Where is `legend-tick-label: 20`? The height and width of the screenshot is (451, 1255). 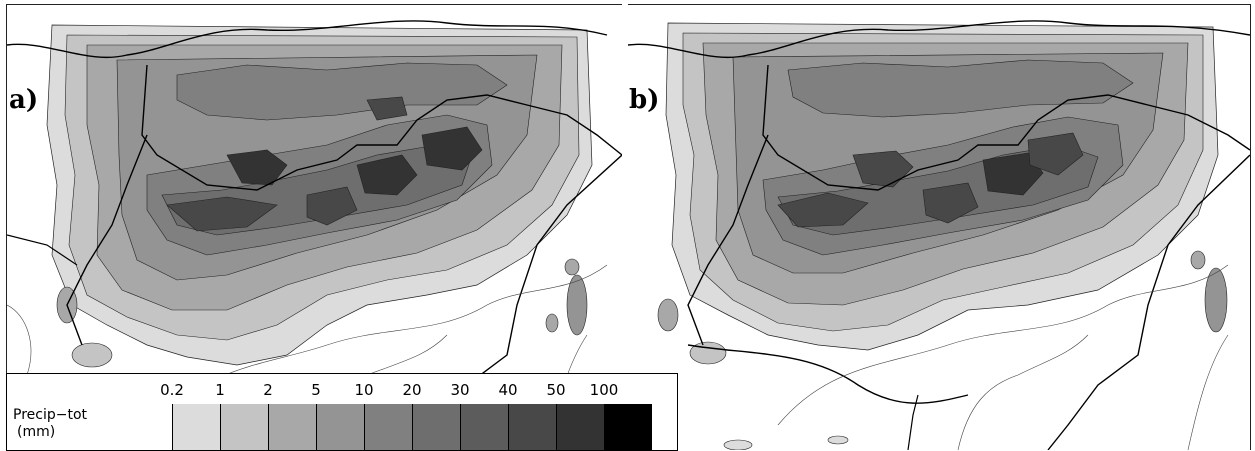
legend-tick-label: 20 is located at coordinates (412, 390).